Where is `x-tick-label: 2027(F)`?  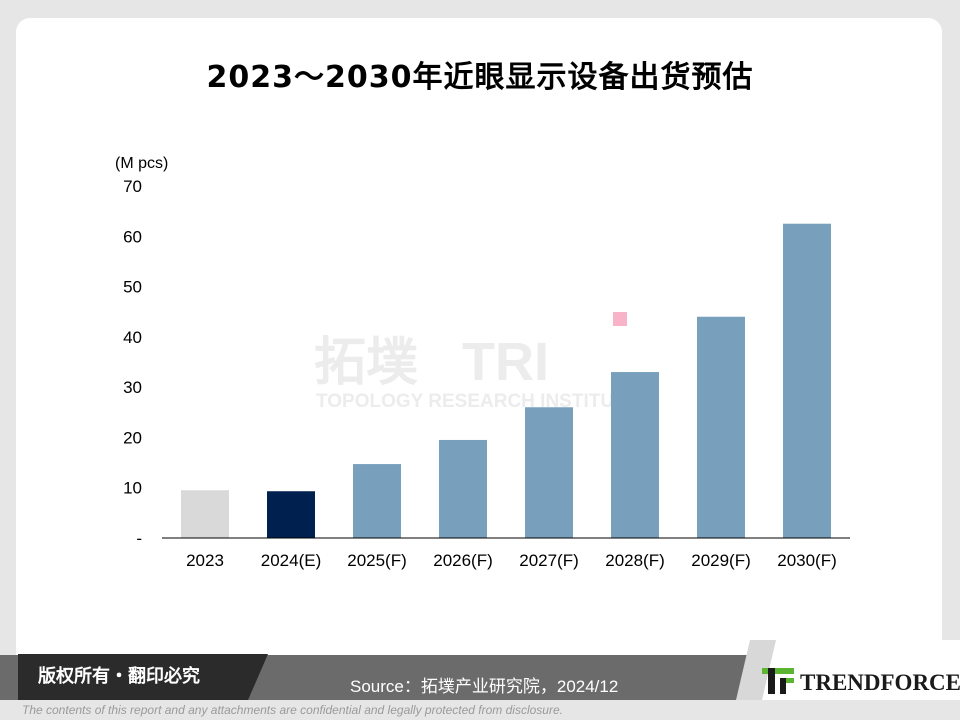 x-tick-label: 2027(F) is located at coordinates (549, 560).